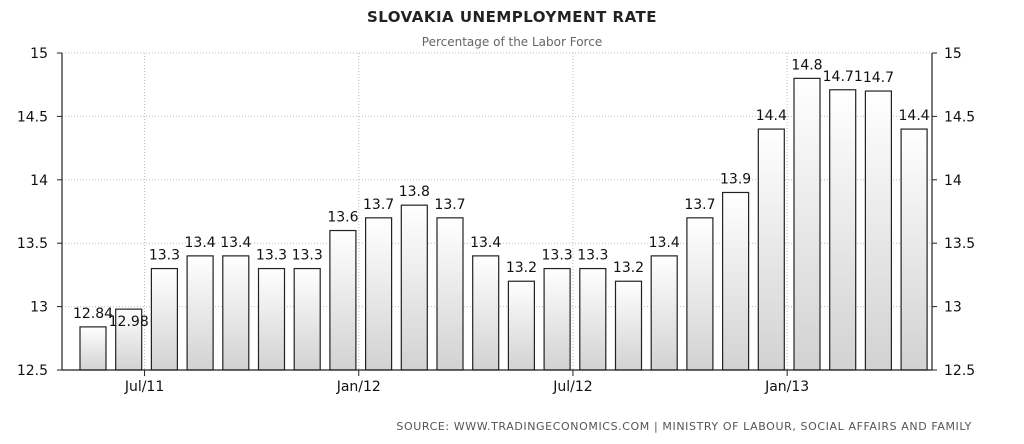 The width and height of the screenshot is (1024, 444). Describe the element at coordinates (953, 181) in the screenshot. I see `y-tick-label-right: 14` at that location.